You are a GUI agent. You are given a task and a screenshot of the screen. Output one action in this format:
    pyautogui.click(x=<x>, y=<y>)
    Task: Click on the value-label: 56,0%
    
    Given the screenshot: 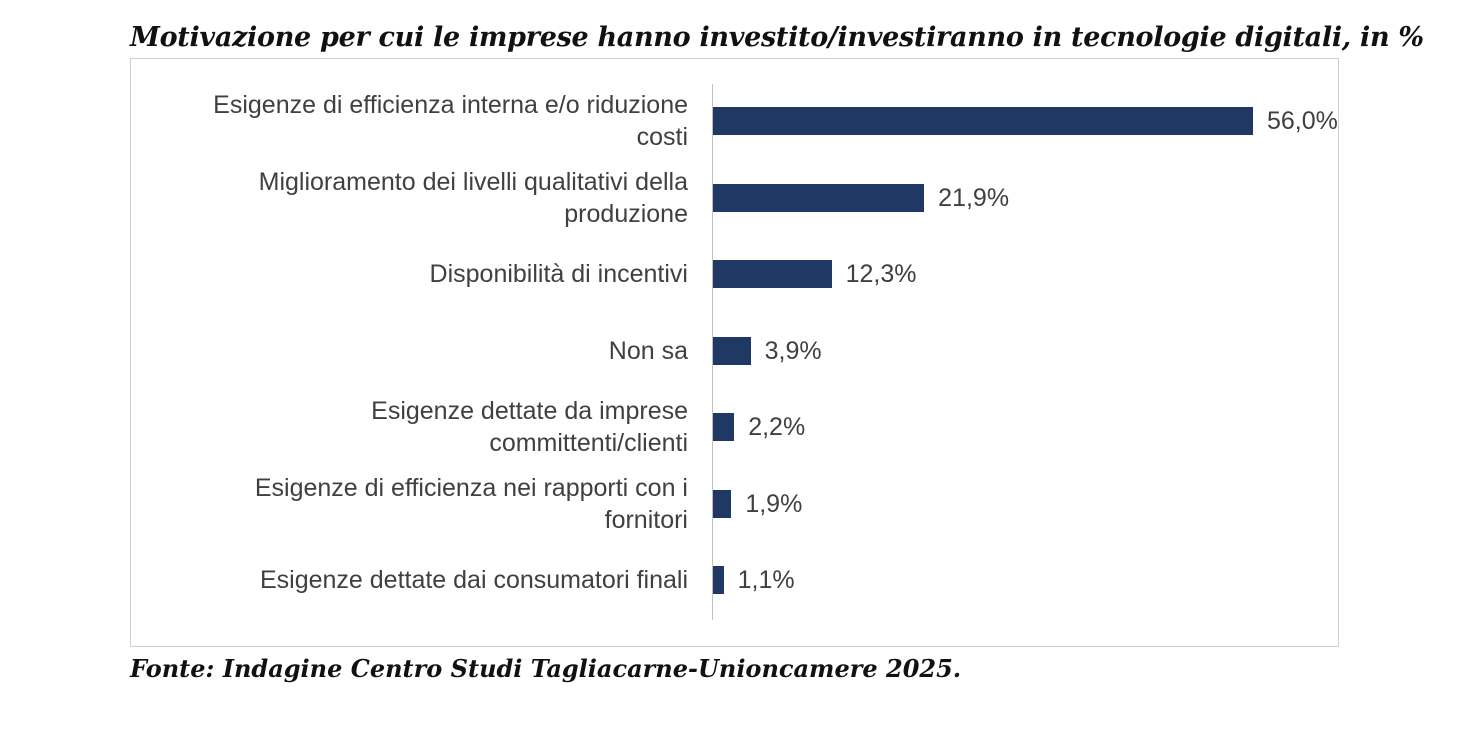 What is the action you would take?
    pyautogui.click(x=1302, y=121)
    